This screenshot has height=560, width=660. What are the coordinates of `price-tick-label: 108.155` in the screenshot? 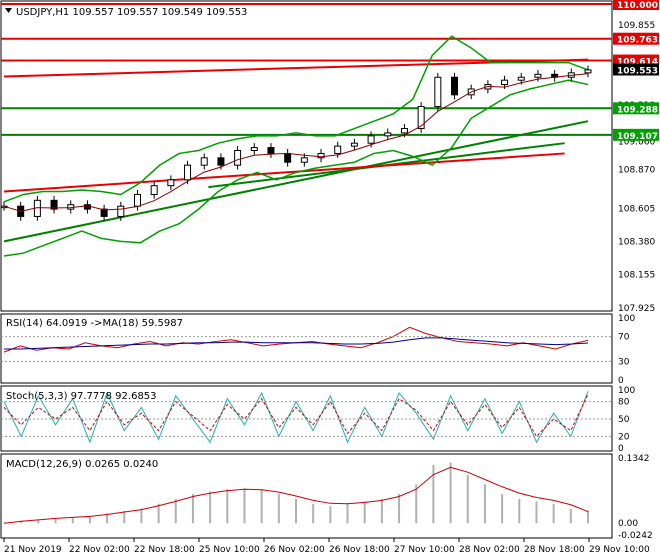 It's located at (636, 275).